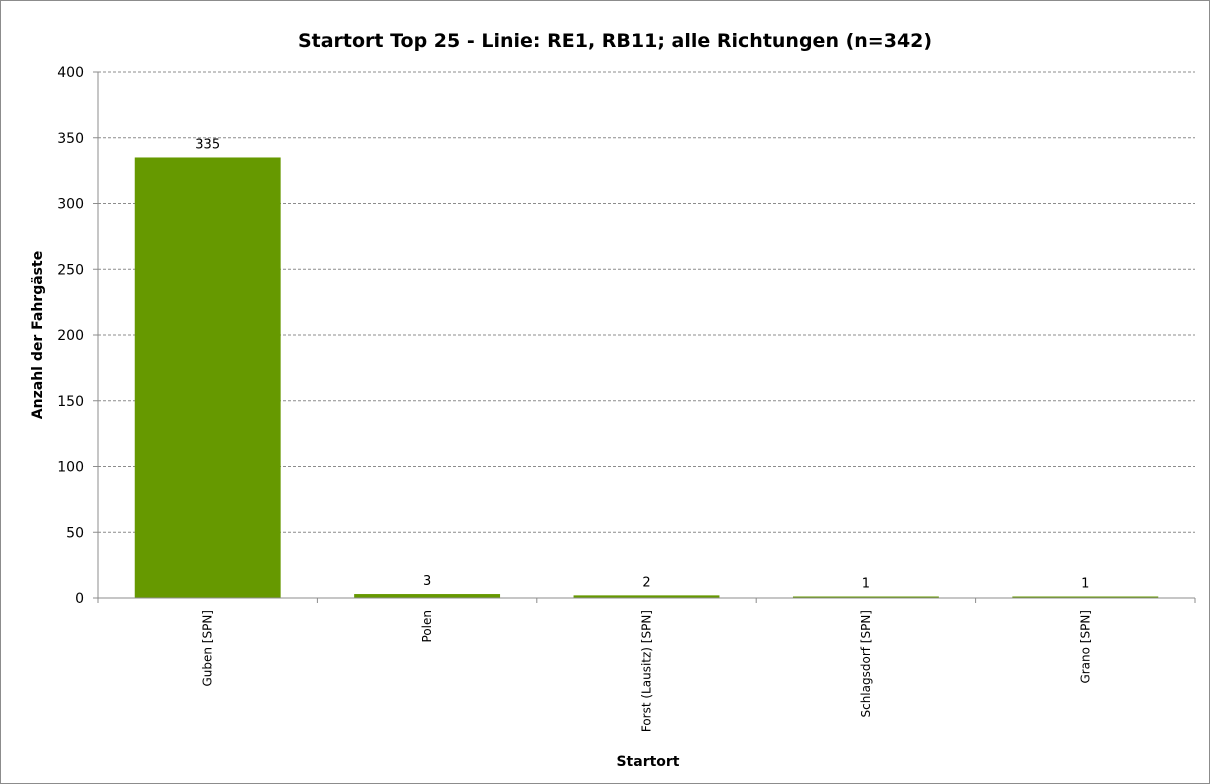 The image size is (1210, 784). What do you see at coordinates (866, 664) in the screenshot?
I see `x-tick-label: Schlagsdorf [SPN]` at bounding box center [866, 664].